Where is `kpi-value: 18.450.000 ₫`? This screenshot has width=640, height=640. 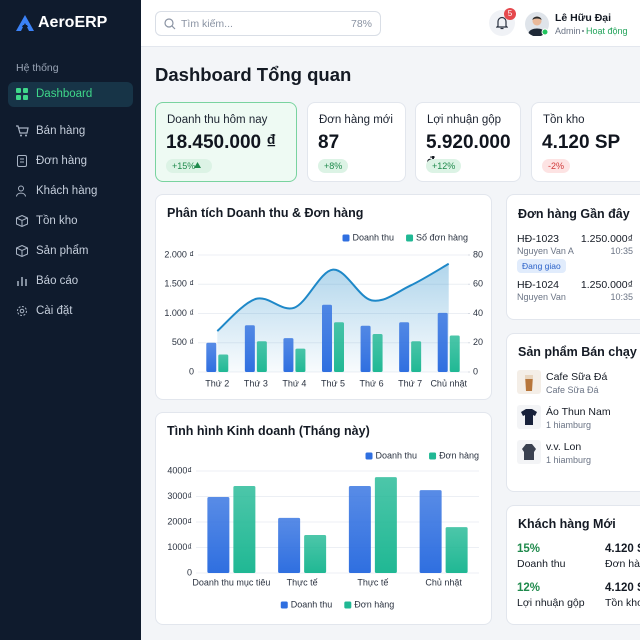
kpi-value: 18.450.000 ₫ is located at coordinates (221, 142).